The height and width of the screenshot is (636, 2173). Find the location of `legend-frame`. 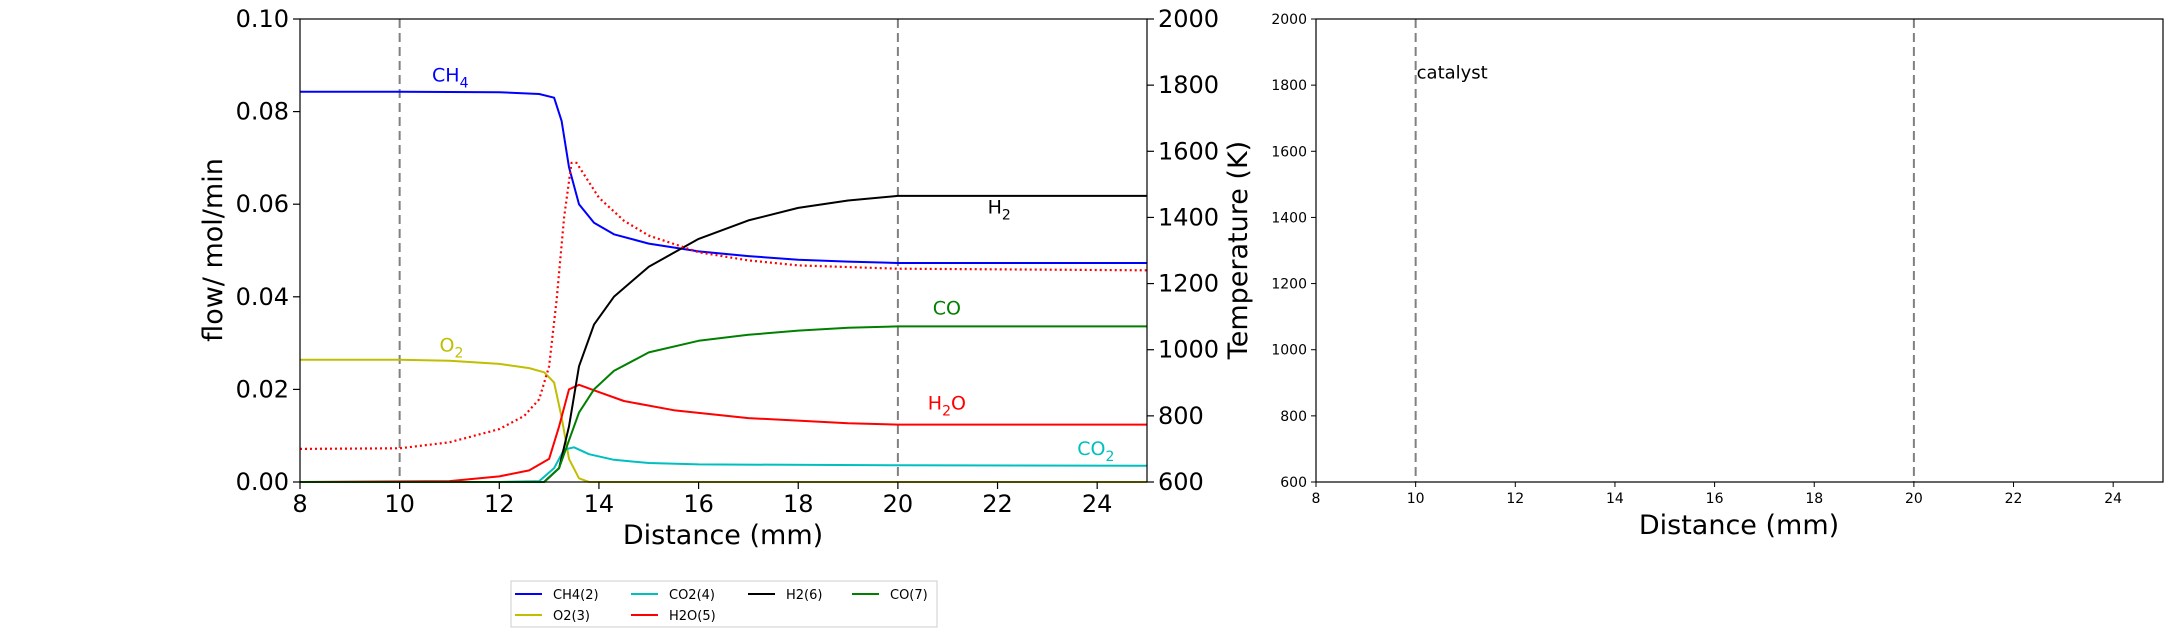

legend-frame is located at coordinates (724, 604).